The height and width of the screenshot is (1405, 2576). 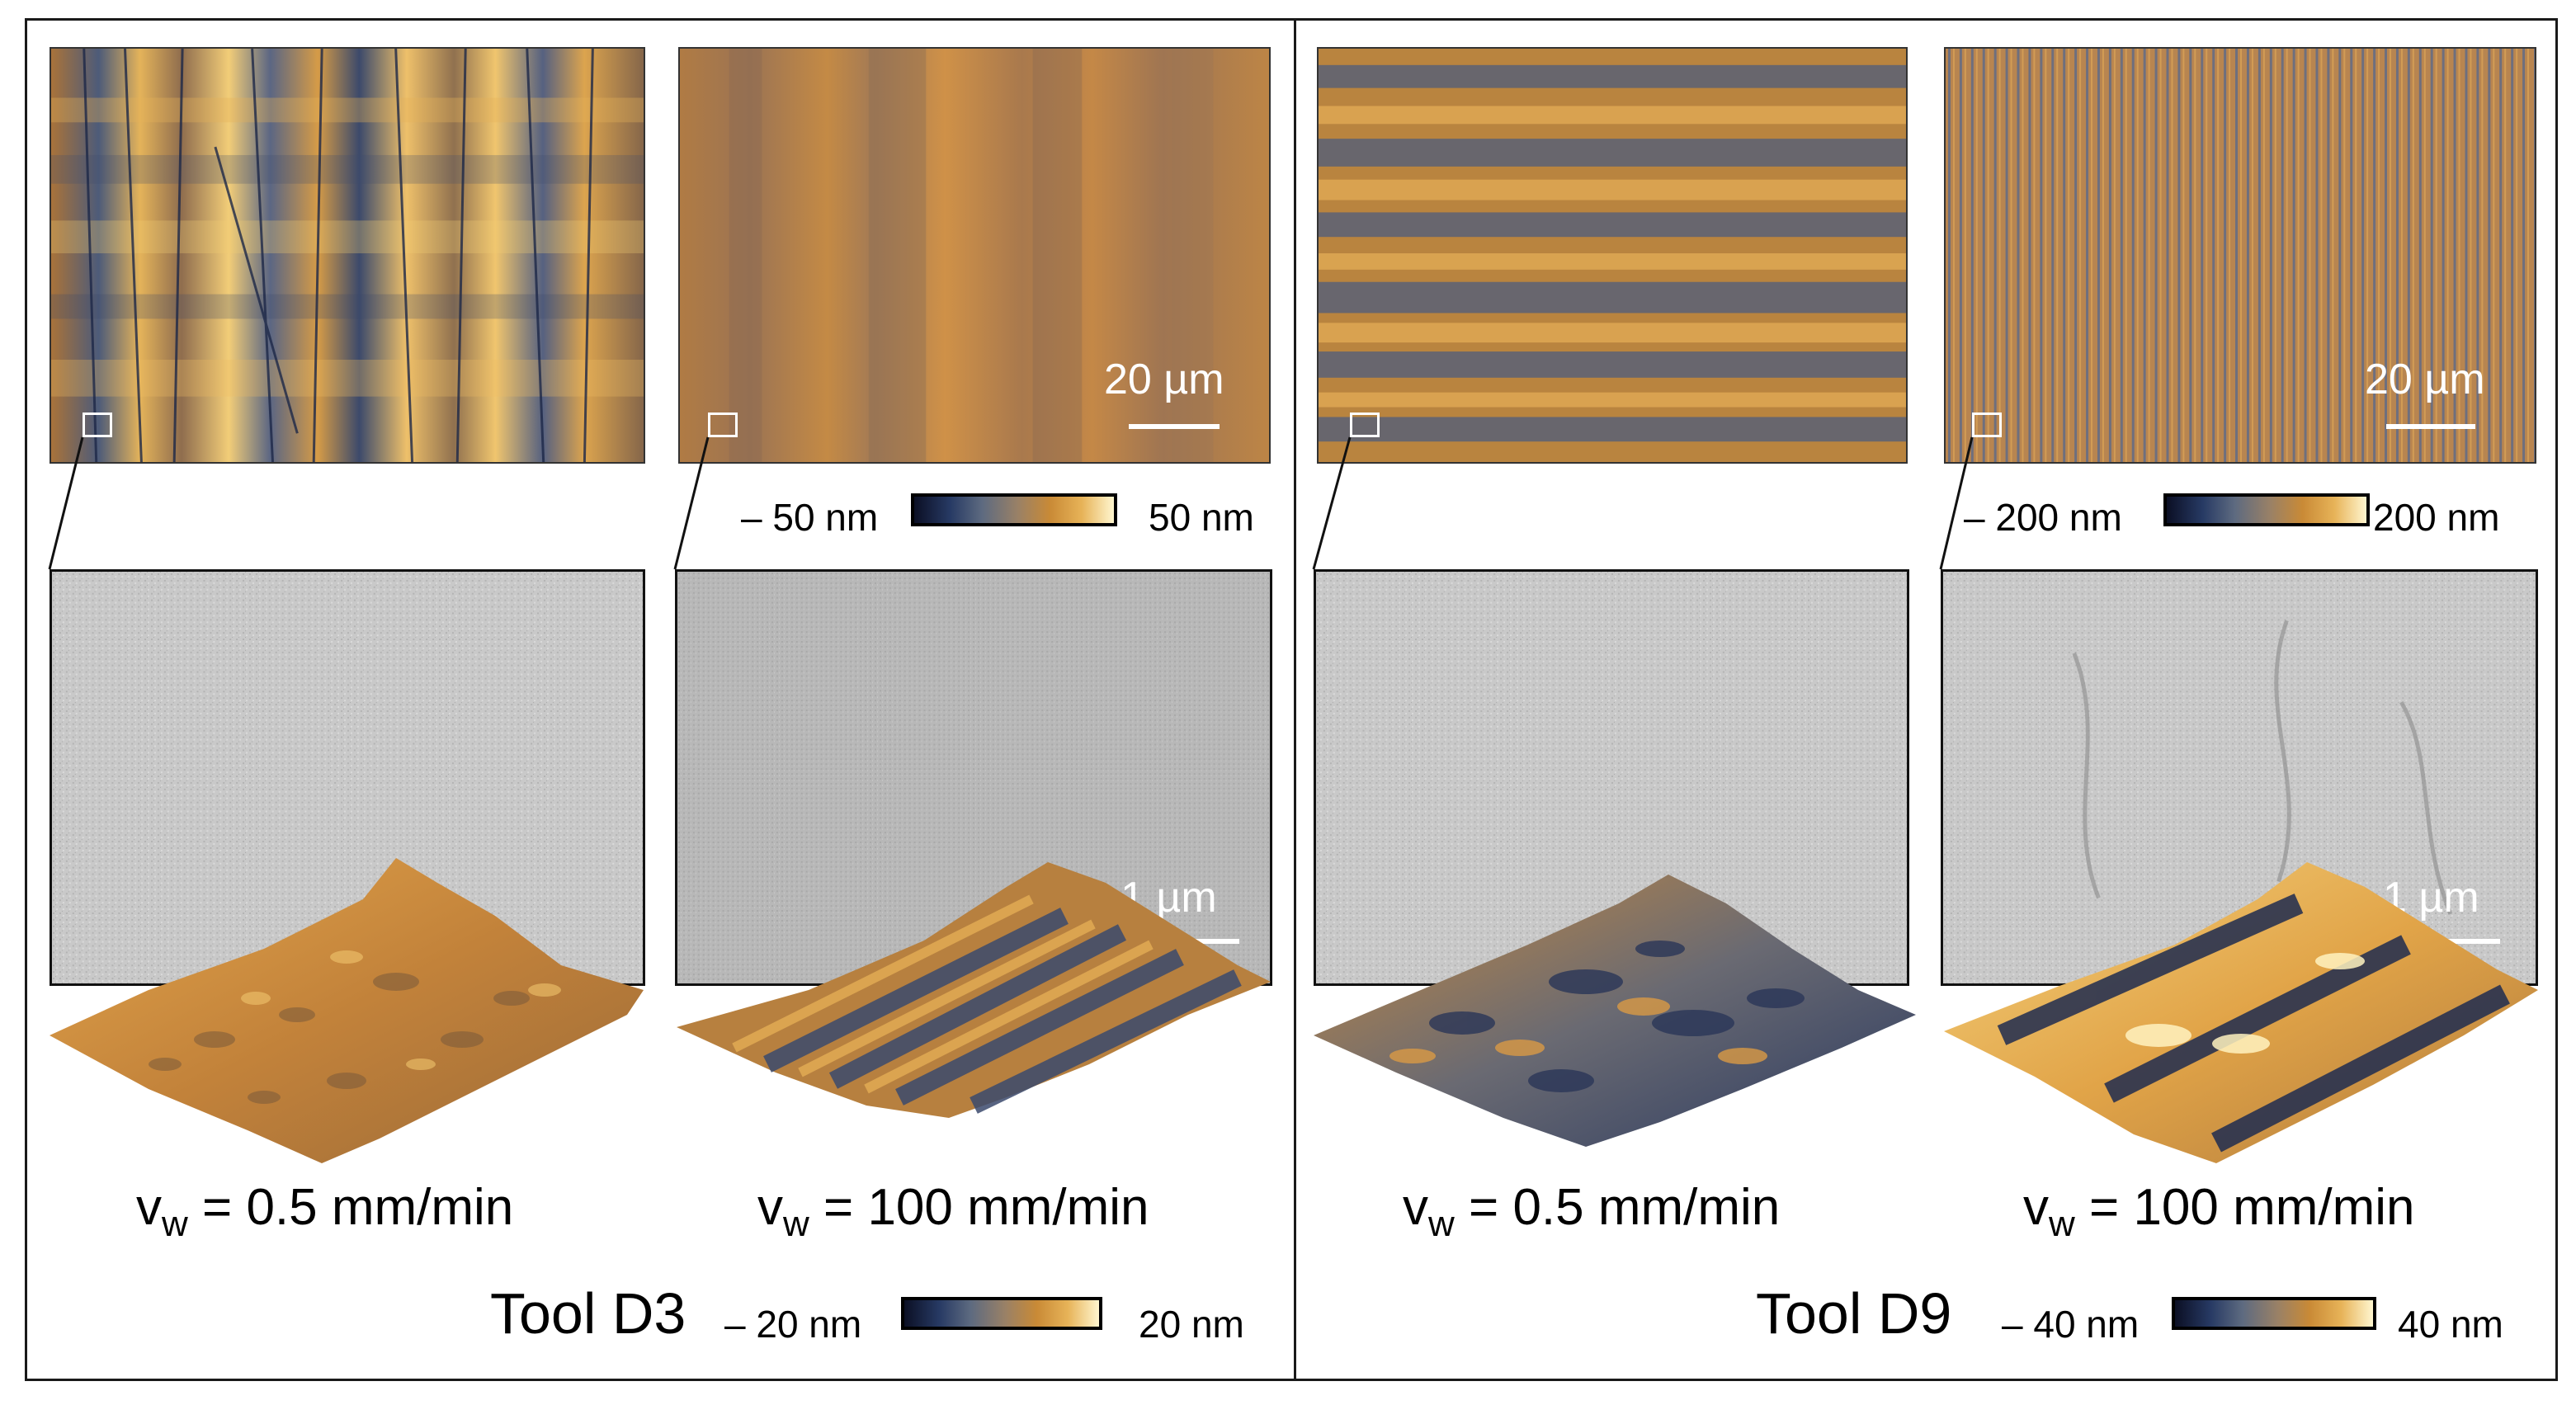 What do you see at coordinates (974, 990) in the screenshot?
I see `afm-3d-surface-d3-fast` at bounding box center [974, 990].